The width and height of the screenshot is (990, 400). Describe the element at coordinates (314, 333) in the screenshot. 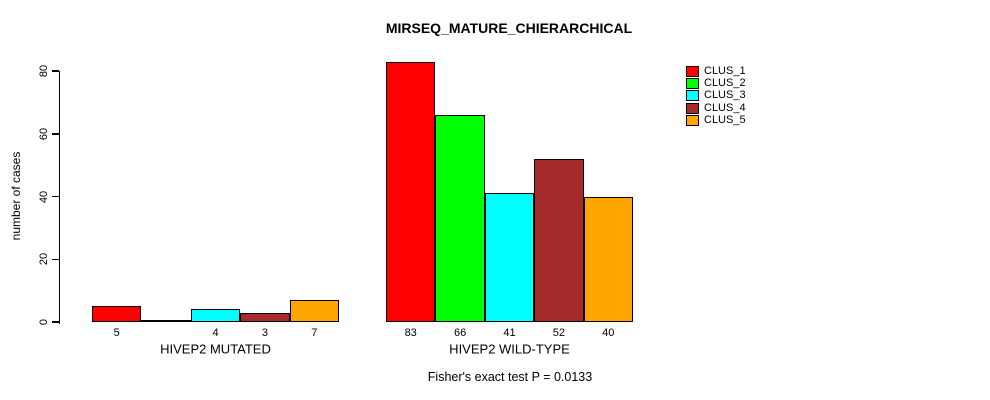

I see `bar-value-label: 7` at that location.